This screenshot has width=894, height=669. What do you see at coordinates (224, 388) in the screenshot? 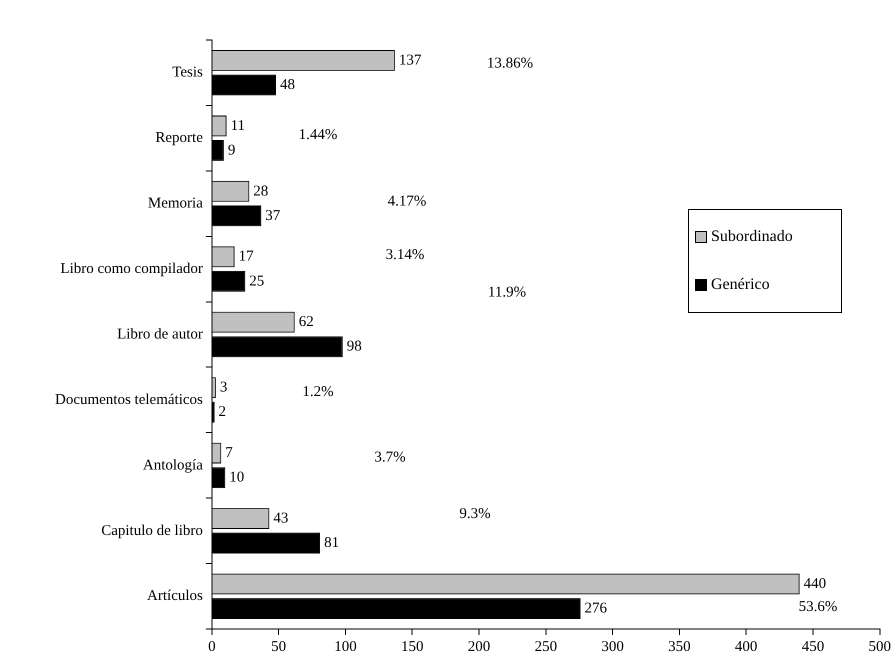
I see `data-label: 3` at bounding box center [224, 388].